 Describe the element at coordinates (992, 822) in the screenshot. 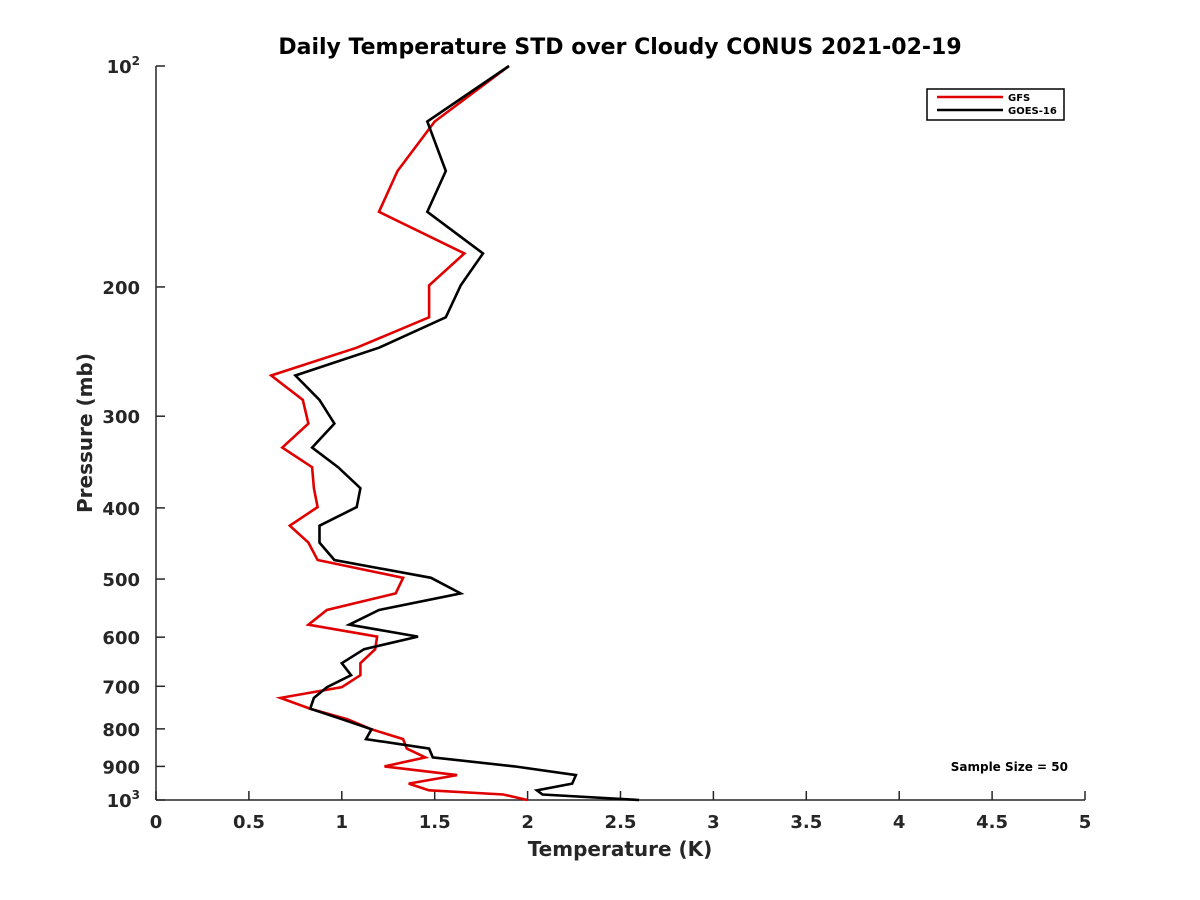

I see `x-tick-label: 4.5` at that location.